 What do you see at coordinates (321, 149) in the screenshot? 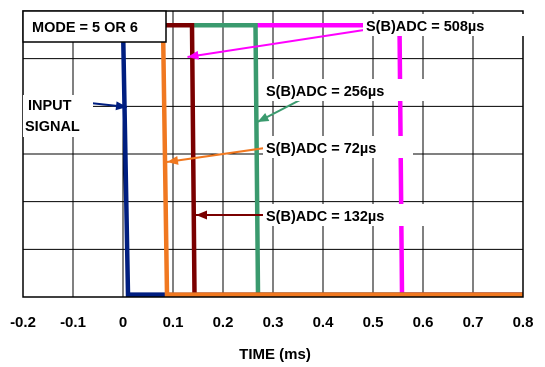
I see `s72-label: S(B)ADC = 72µs` at bounding box center [321, 149].